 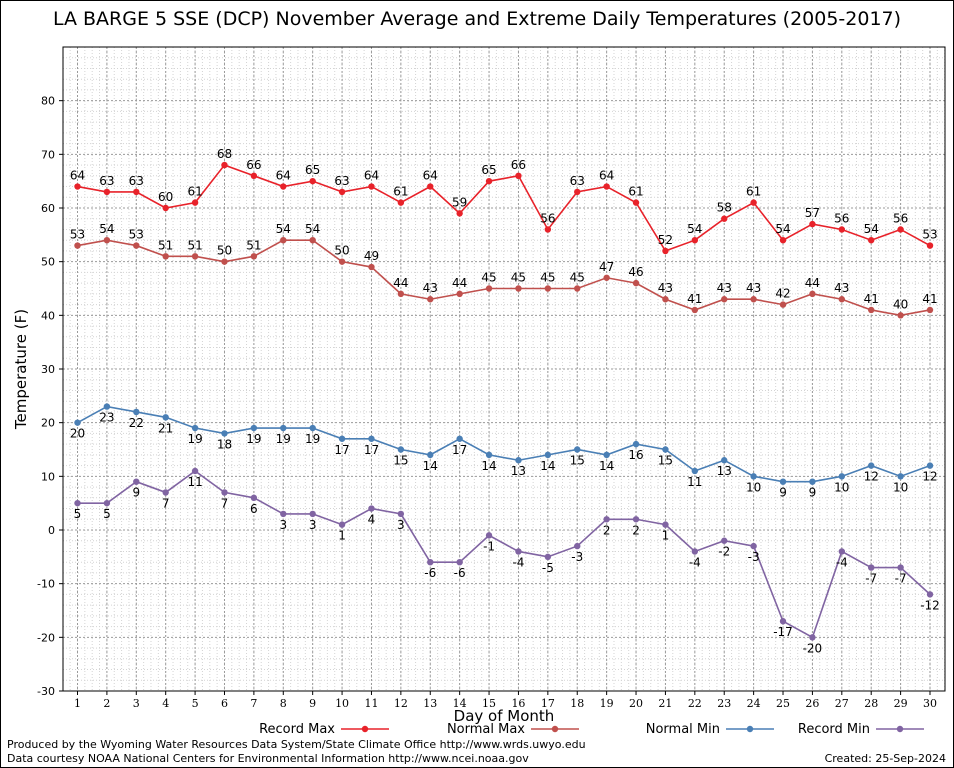 I want to click on normal-min-data-label: 14, so click(x=547, y=466).